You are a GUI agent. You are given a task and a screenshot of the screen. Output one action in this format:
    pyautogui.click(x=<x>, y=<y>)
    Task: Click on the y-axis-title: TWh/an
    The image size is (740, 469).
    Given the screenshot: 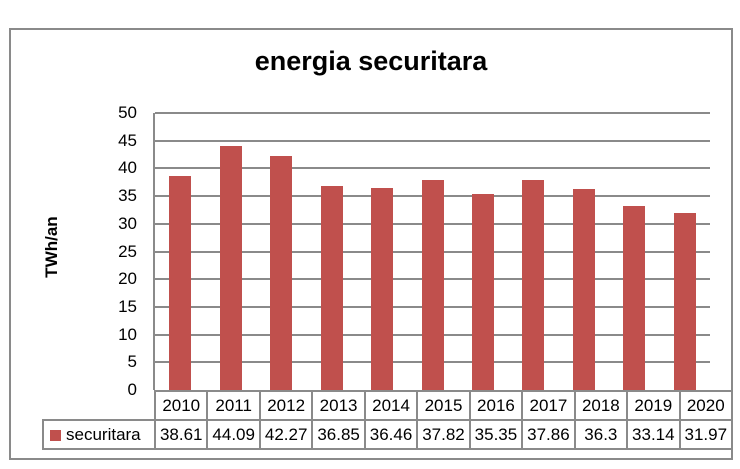 What is the action you would take?
    pyautogui.click(x=51, y=247)
    